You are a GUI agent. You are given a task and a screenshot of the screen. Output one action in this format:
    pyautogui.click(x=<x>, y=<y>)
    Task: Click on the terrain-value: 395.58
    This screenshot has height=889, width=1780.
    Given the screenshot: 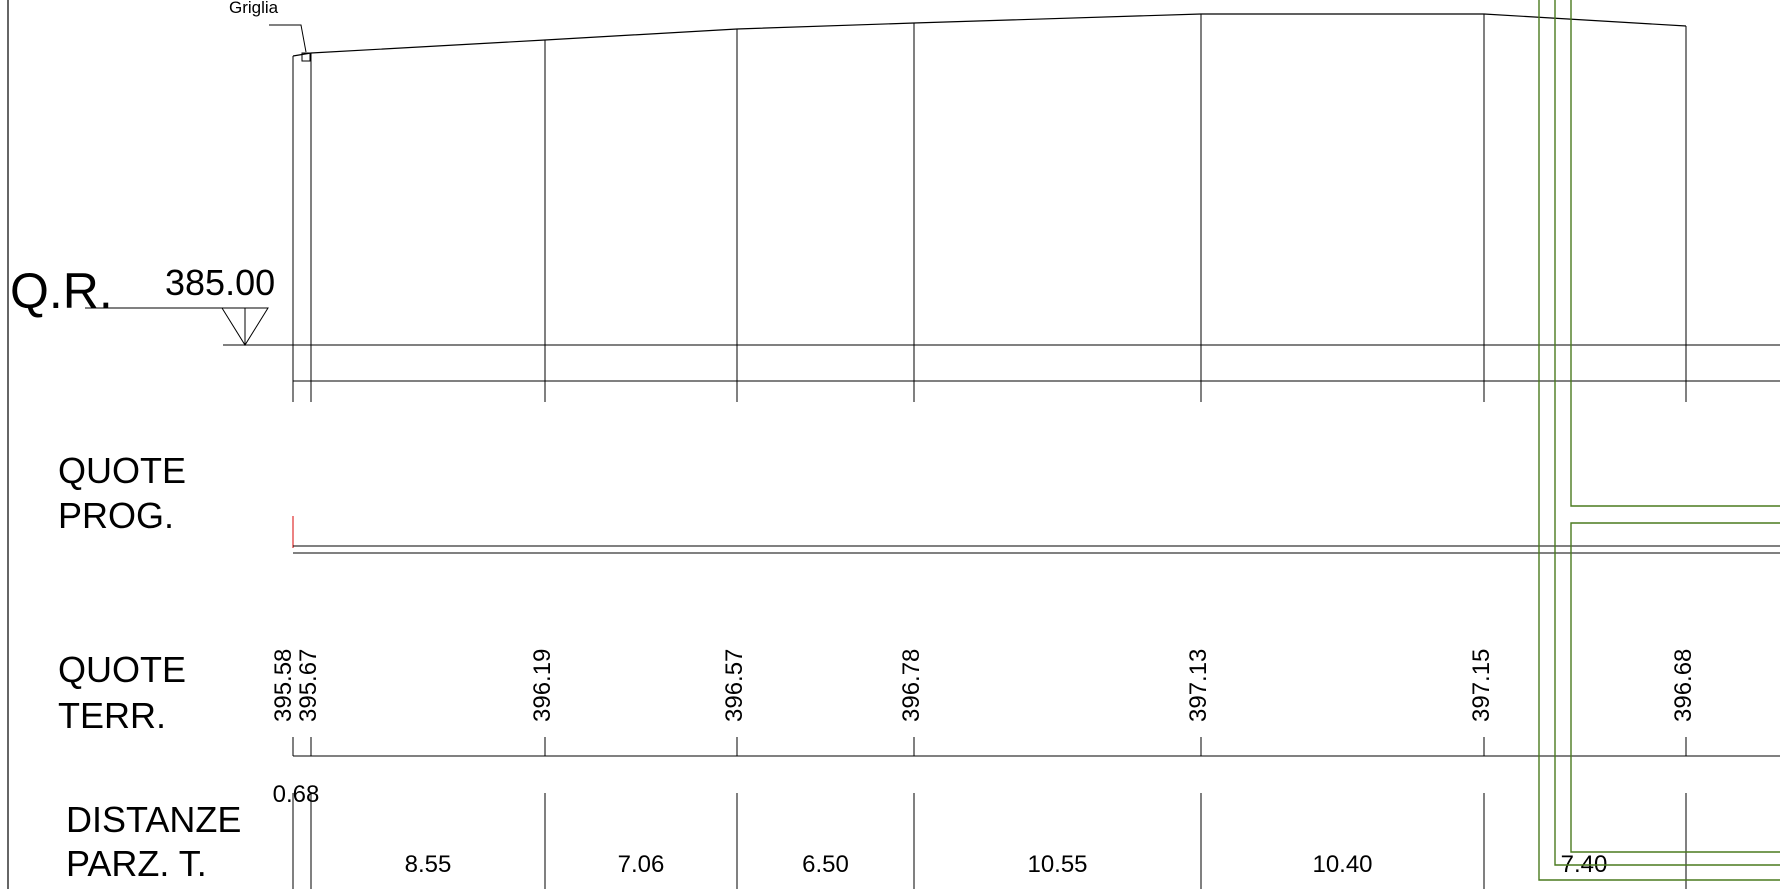 What is the action you would take?
    pyautogui.click(x=283, y=685)
    